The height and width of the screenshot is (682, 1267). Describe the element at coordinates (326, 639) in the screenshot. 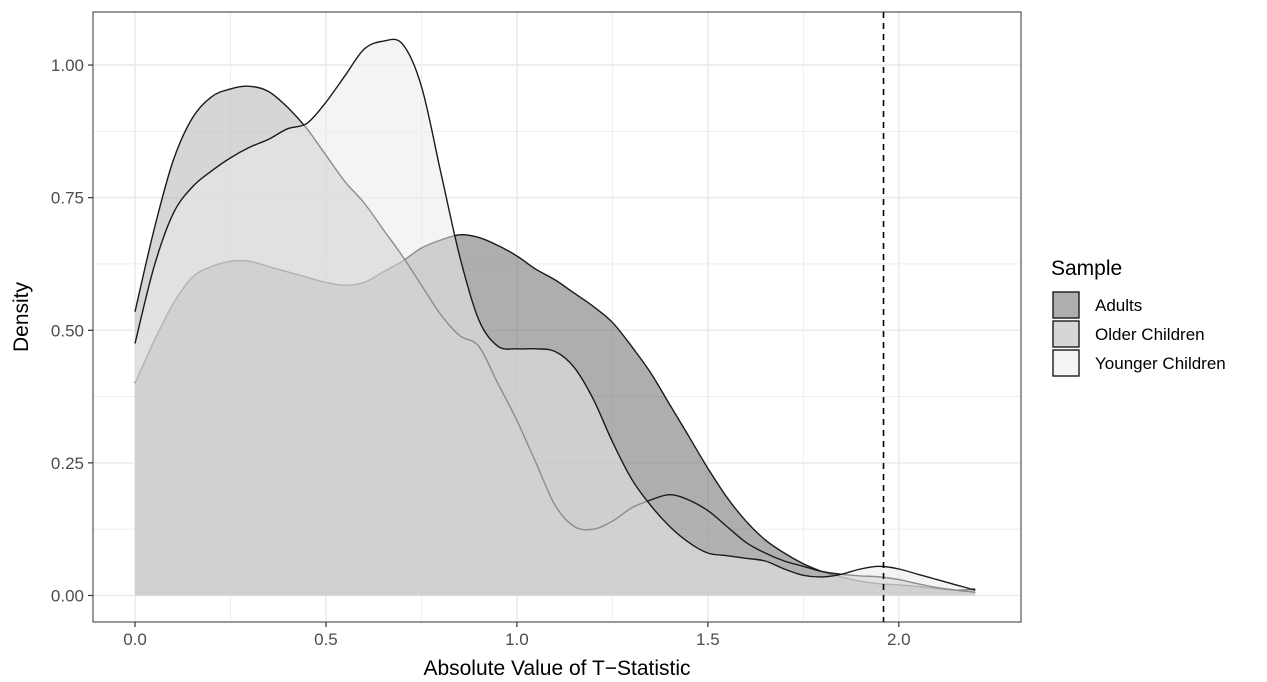

I see `x-tick-label: 0.5` at that location.